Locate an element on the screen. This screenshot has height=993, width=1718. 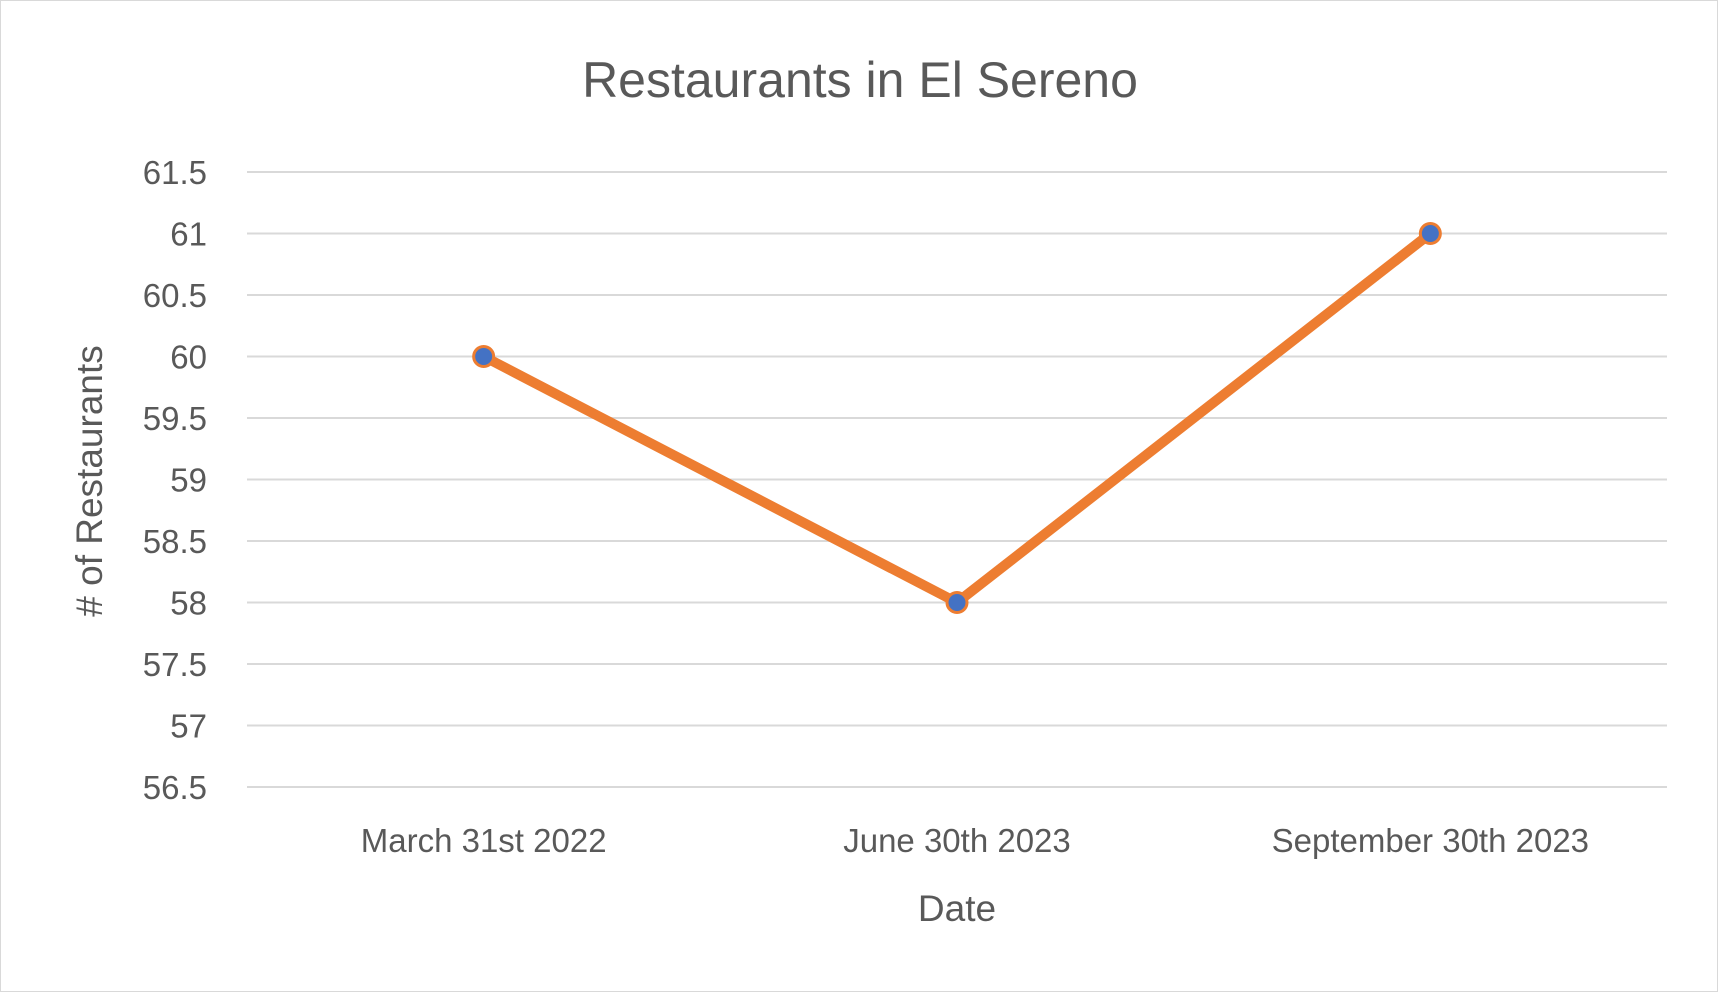
y-tick-label: 60.5 is located at coordinates (175, 295).